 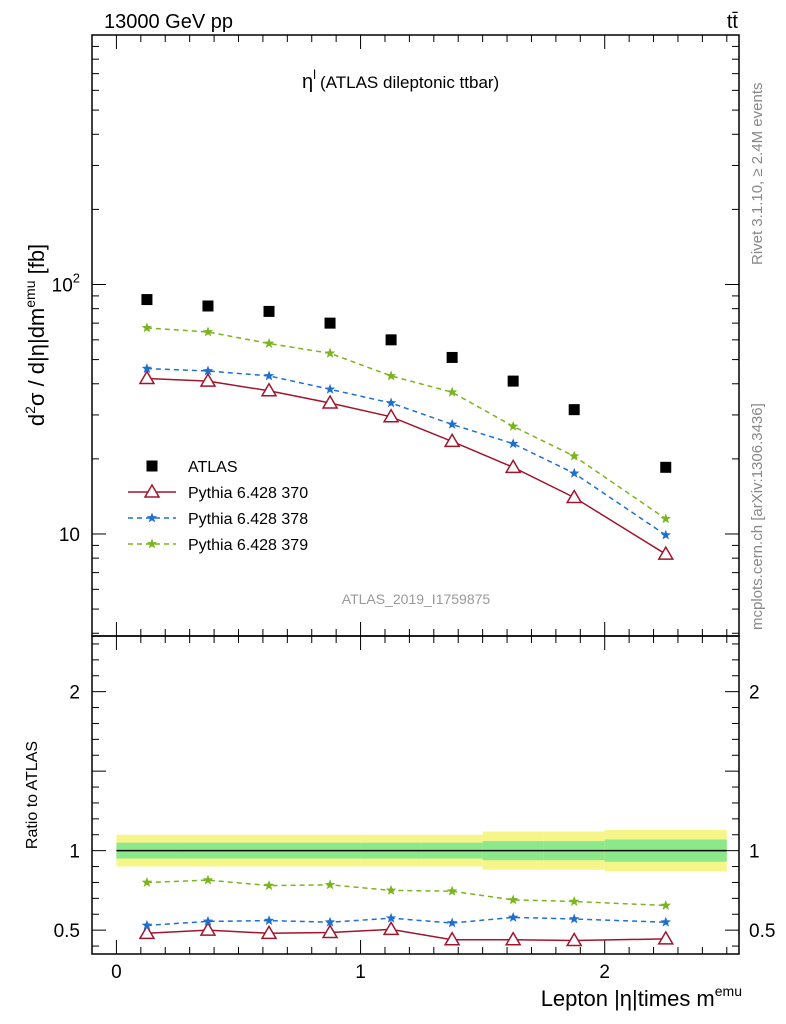 What do you see at coordinates (213, 467) in the screenshot?
I see `legend-label: ATLAS` at bounding box center [213, 467].